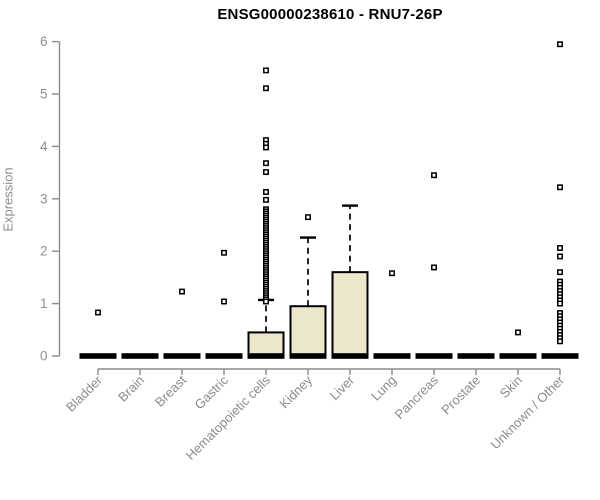 This screenshot has height=500, width=600. What do you see at coordinates (44, 356) in the screenshot?
I see `y-tick-label: 0` at bounding box center [44, 356].